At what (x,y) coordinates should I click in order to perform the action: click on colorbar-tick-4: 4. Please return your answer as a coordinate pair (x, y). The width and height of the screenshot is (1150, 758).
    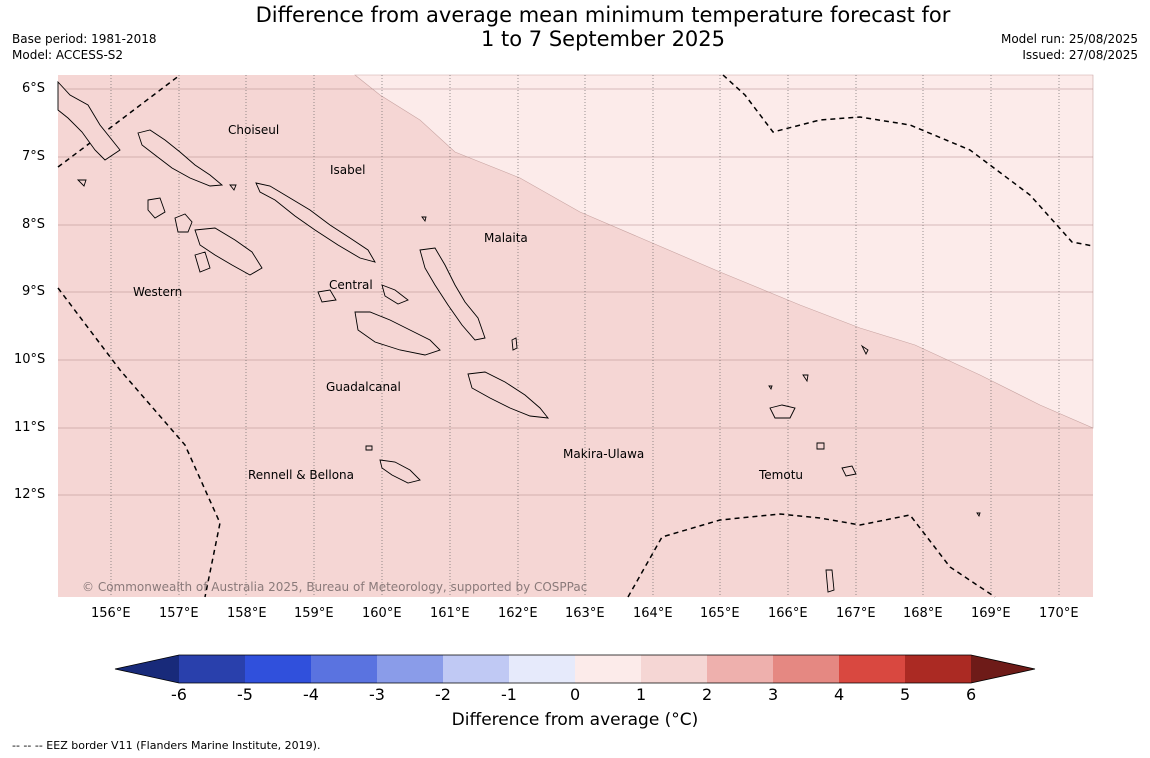
    Looking at the image, I should click on (839, 694).